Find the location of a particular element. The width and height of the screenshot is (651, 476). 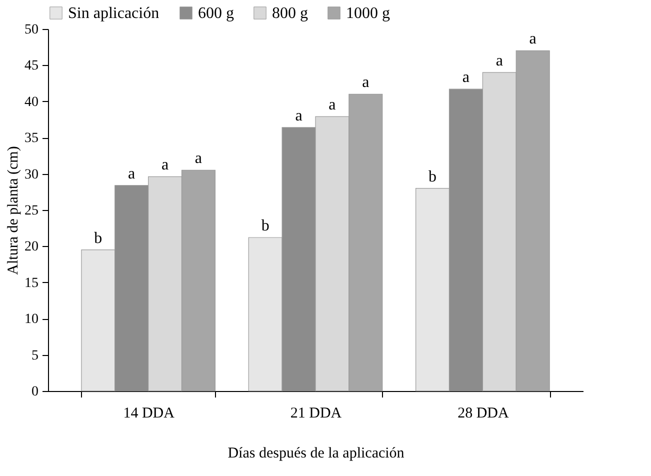

x-axis-title: Días después de la aplicación is located at coordinates (316, 454).